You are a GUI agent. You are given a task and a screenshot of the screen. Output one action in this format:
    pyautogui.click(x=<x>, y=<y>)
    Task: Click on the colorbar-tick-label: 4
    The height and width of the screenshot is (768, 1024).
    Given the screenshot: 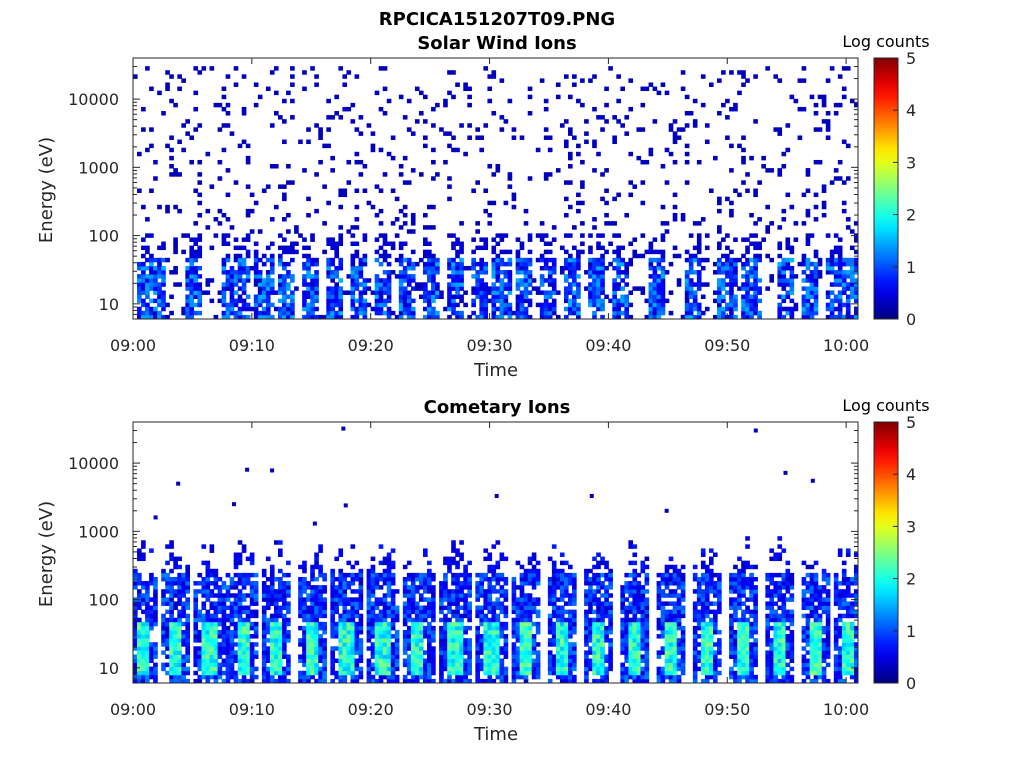 What is the action you would take?
    pyautogui.click(x=911, y=110)
    